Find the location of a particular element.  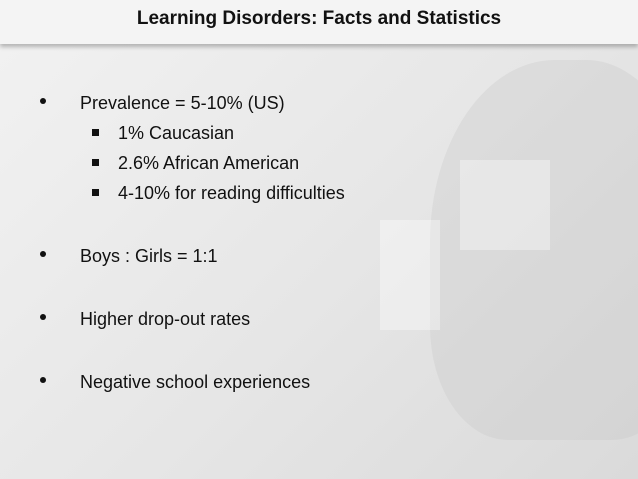

bullet-item: Negative school experiences is located at coordinates (319, 382).